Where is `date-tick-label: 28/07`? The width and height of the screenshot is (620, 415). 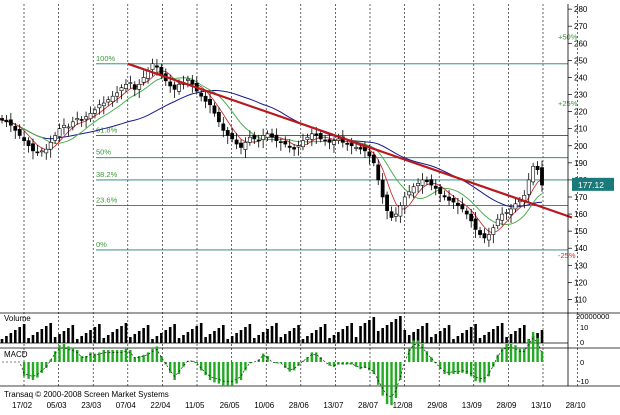 date-tick-label: 28/07 is located at coordinates (368, 405).